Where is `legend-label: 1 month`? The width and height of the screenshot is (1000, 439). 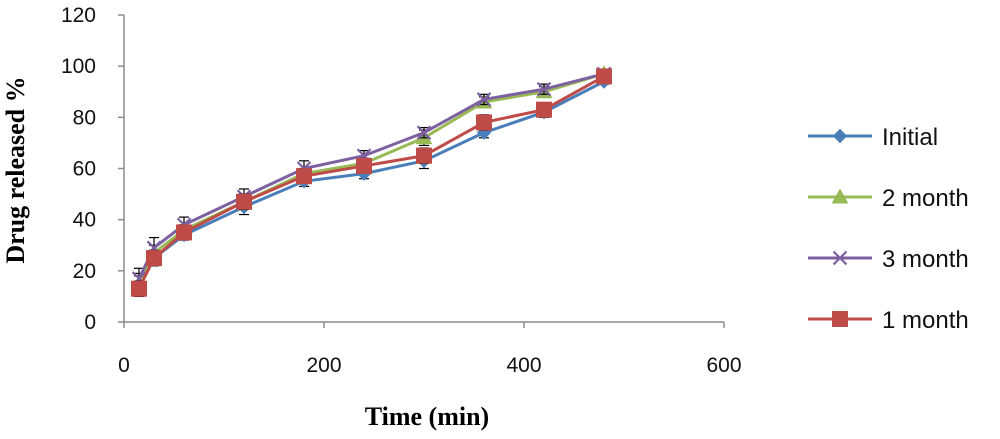 legend-label: 1 month is located at coordinates (925, 320).